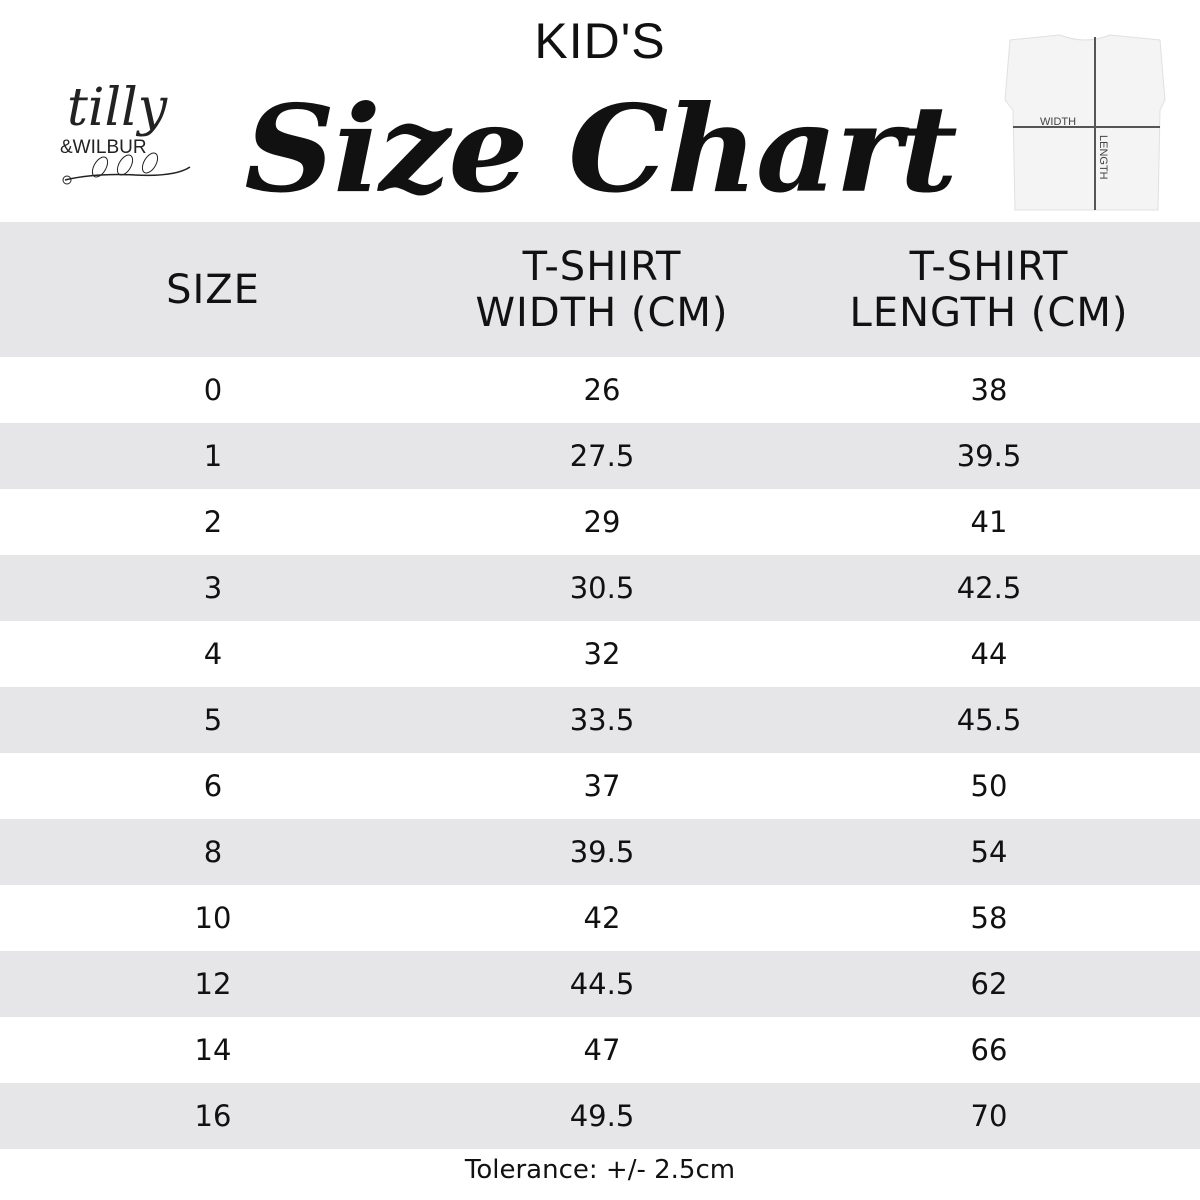 The width and height of the screenshot is (1200, 1200). What do you see at coordinates (213, 1050) in the screenshot?
I see `size-cell: 14` at bounding box center [213, 1050].